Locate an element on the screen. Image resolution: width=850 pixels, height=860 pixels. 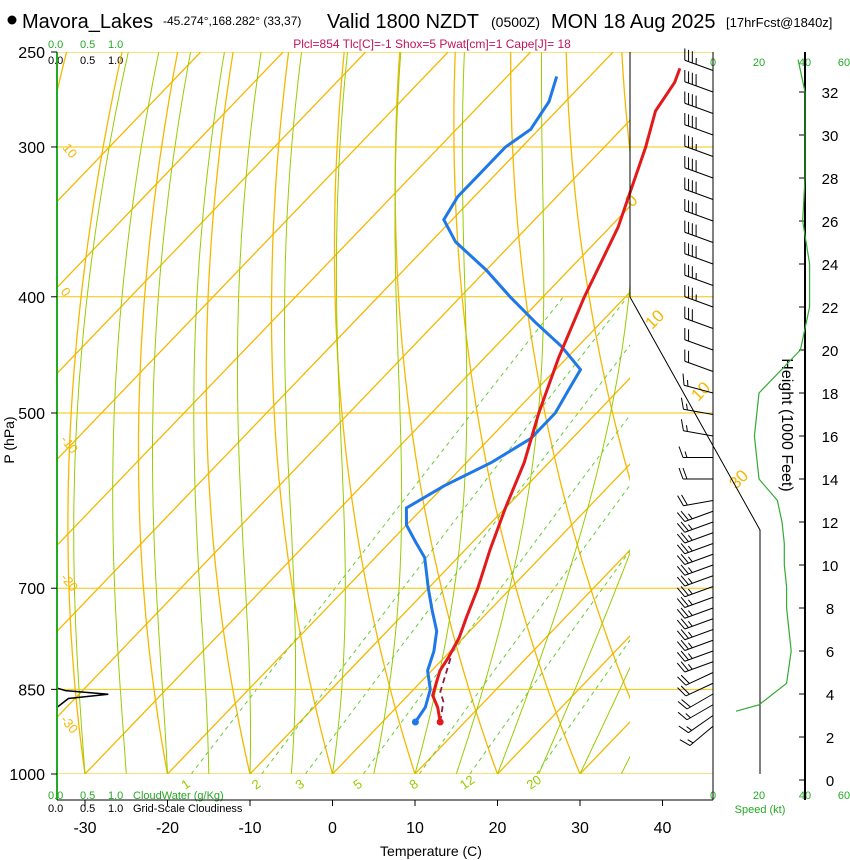
plot-right-boundary is located at coordinates (695, 413).